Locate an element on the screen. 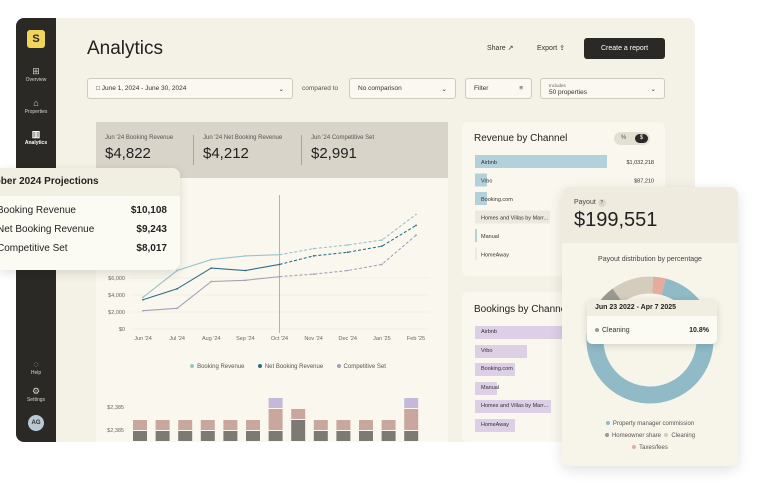  payout-label-row: Payout ? is located at coordinates (590, 203).